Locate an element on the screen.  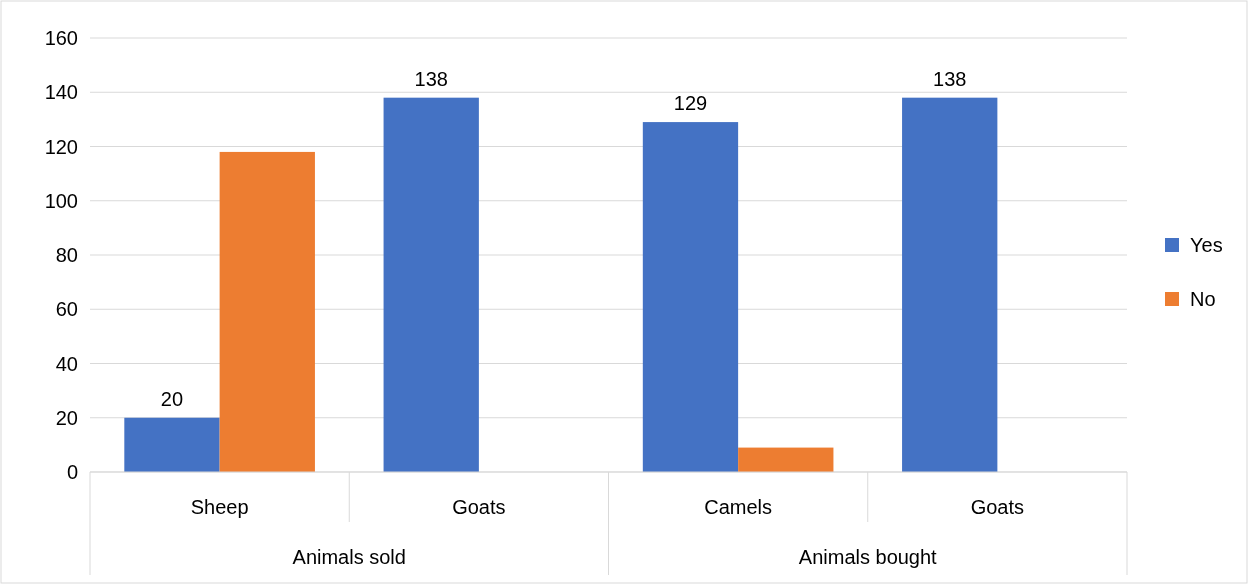
data-label: 20 is located at coordinates (172, 398).